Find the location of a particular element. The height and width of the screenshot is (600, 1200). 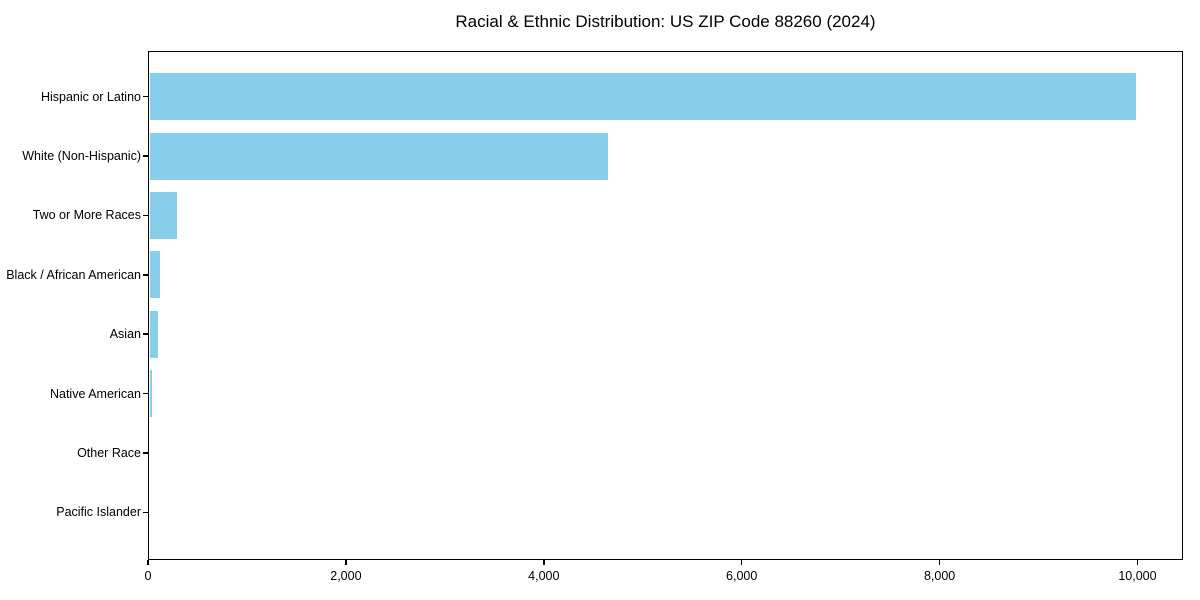

x-tick-label: 10,000 is located at coordinates (1137, 576).